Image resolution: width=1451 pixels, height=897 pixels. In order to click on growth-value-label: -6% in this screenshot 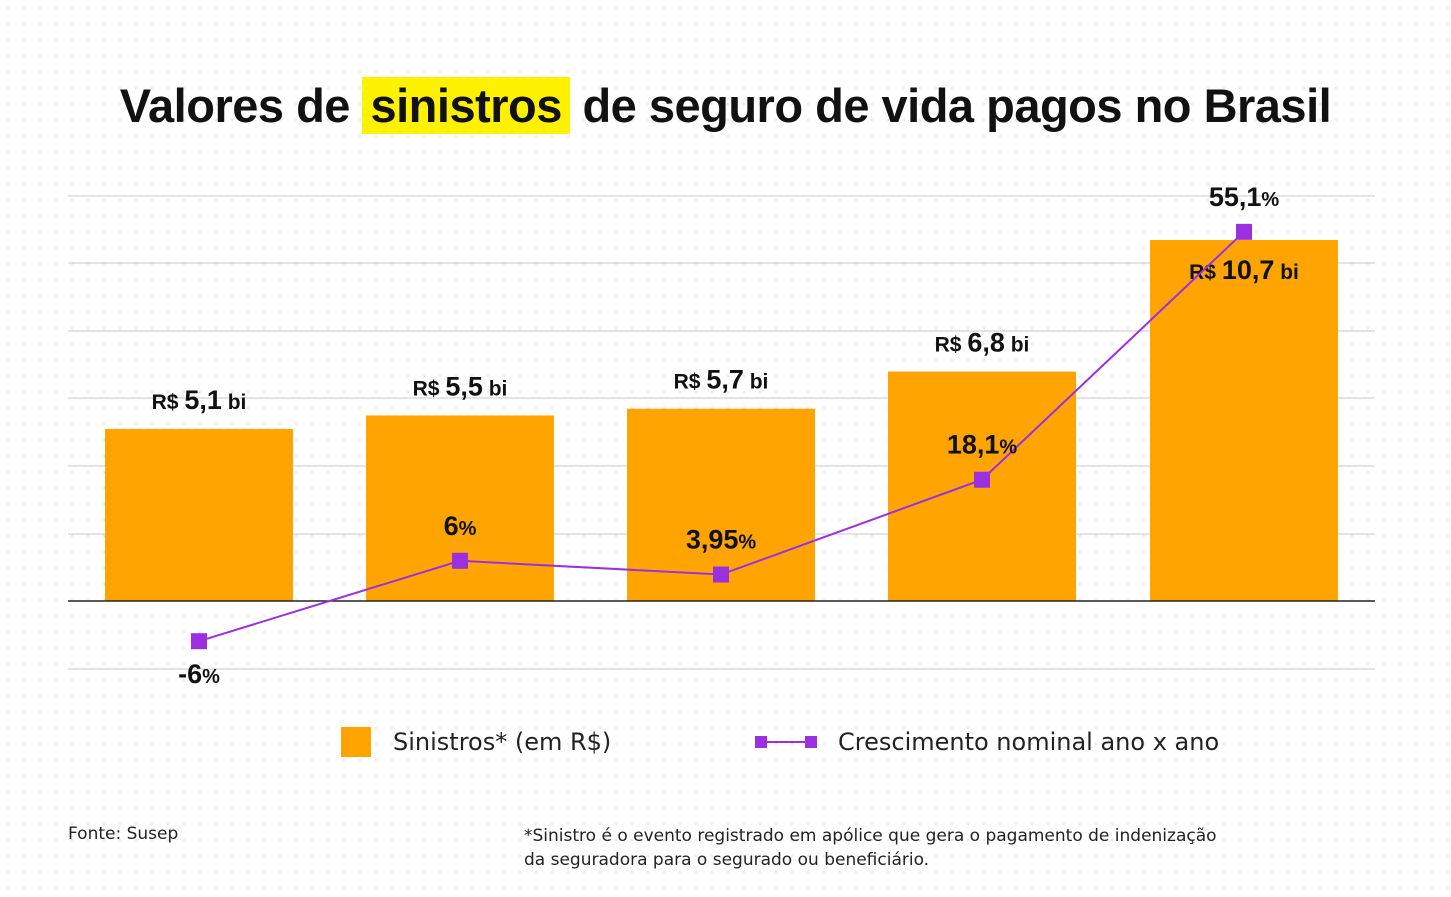, I will do `click(199, 674)`.